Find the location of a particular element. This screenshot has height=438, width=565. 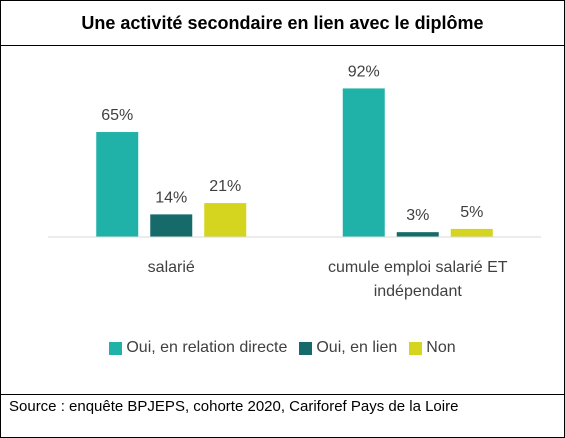

data-label: 21% is located at coordinates (225, 186).